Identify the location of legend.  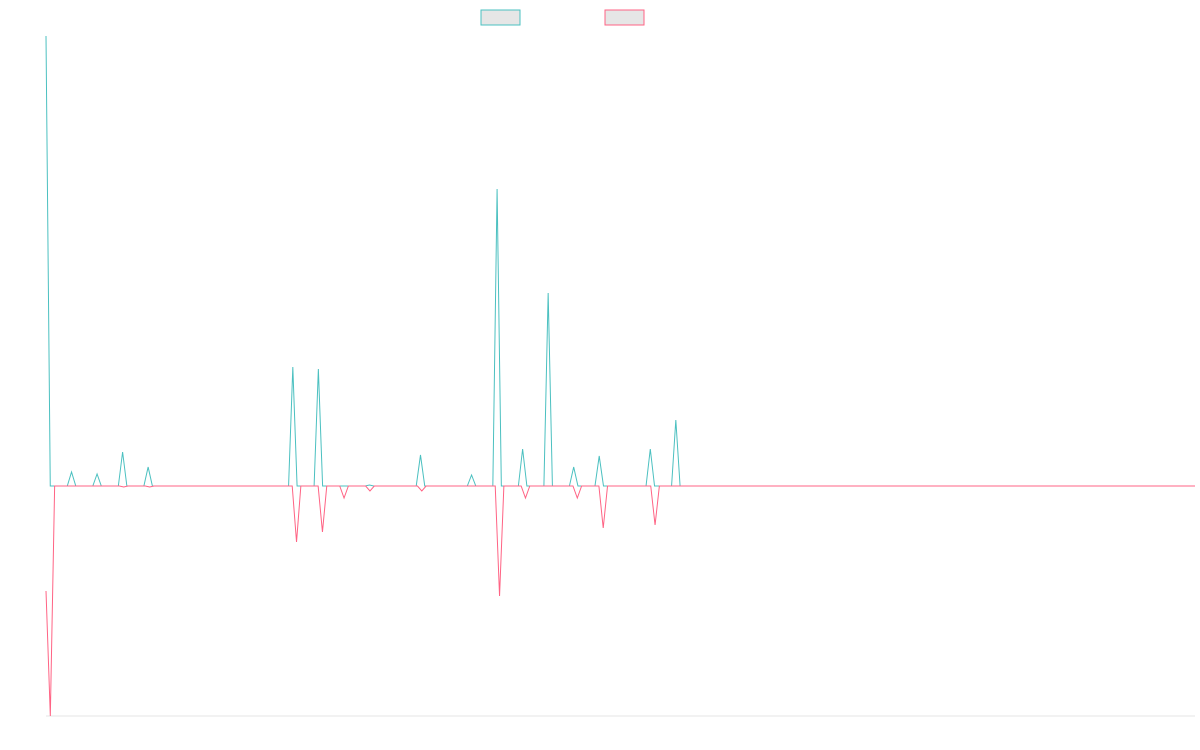
(562, 17).